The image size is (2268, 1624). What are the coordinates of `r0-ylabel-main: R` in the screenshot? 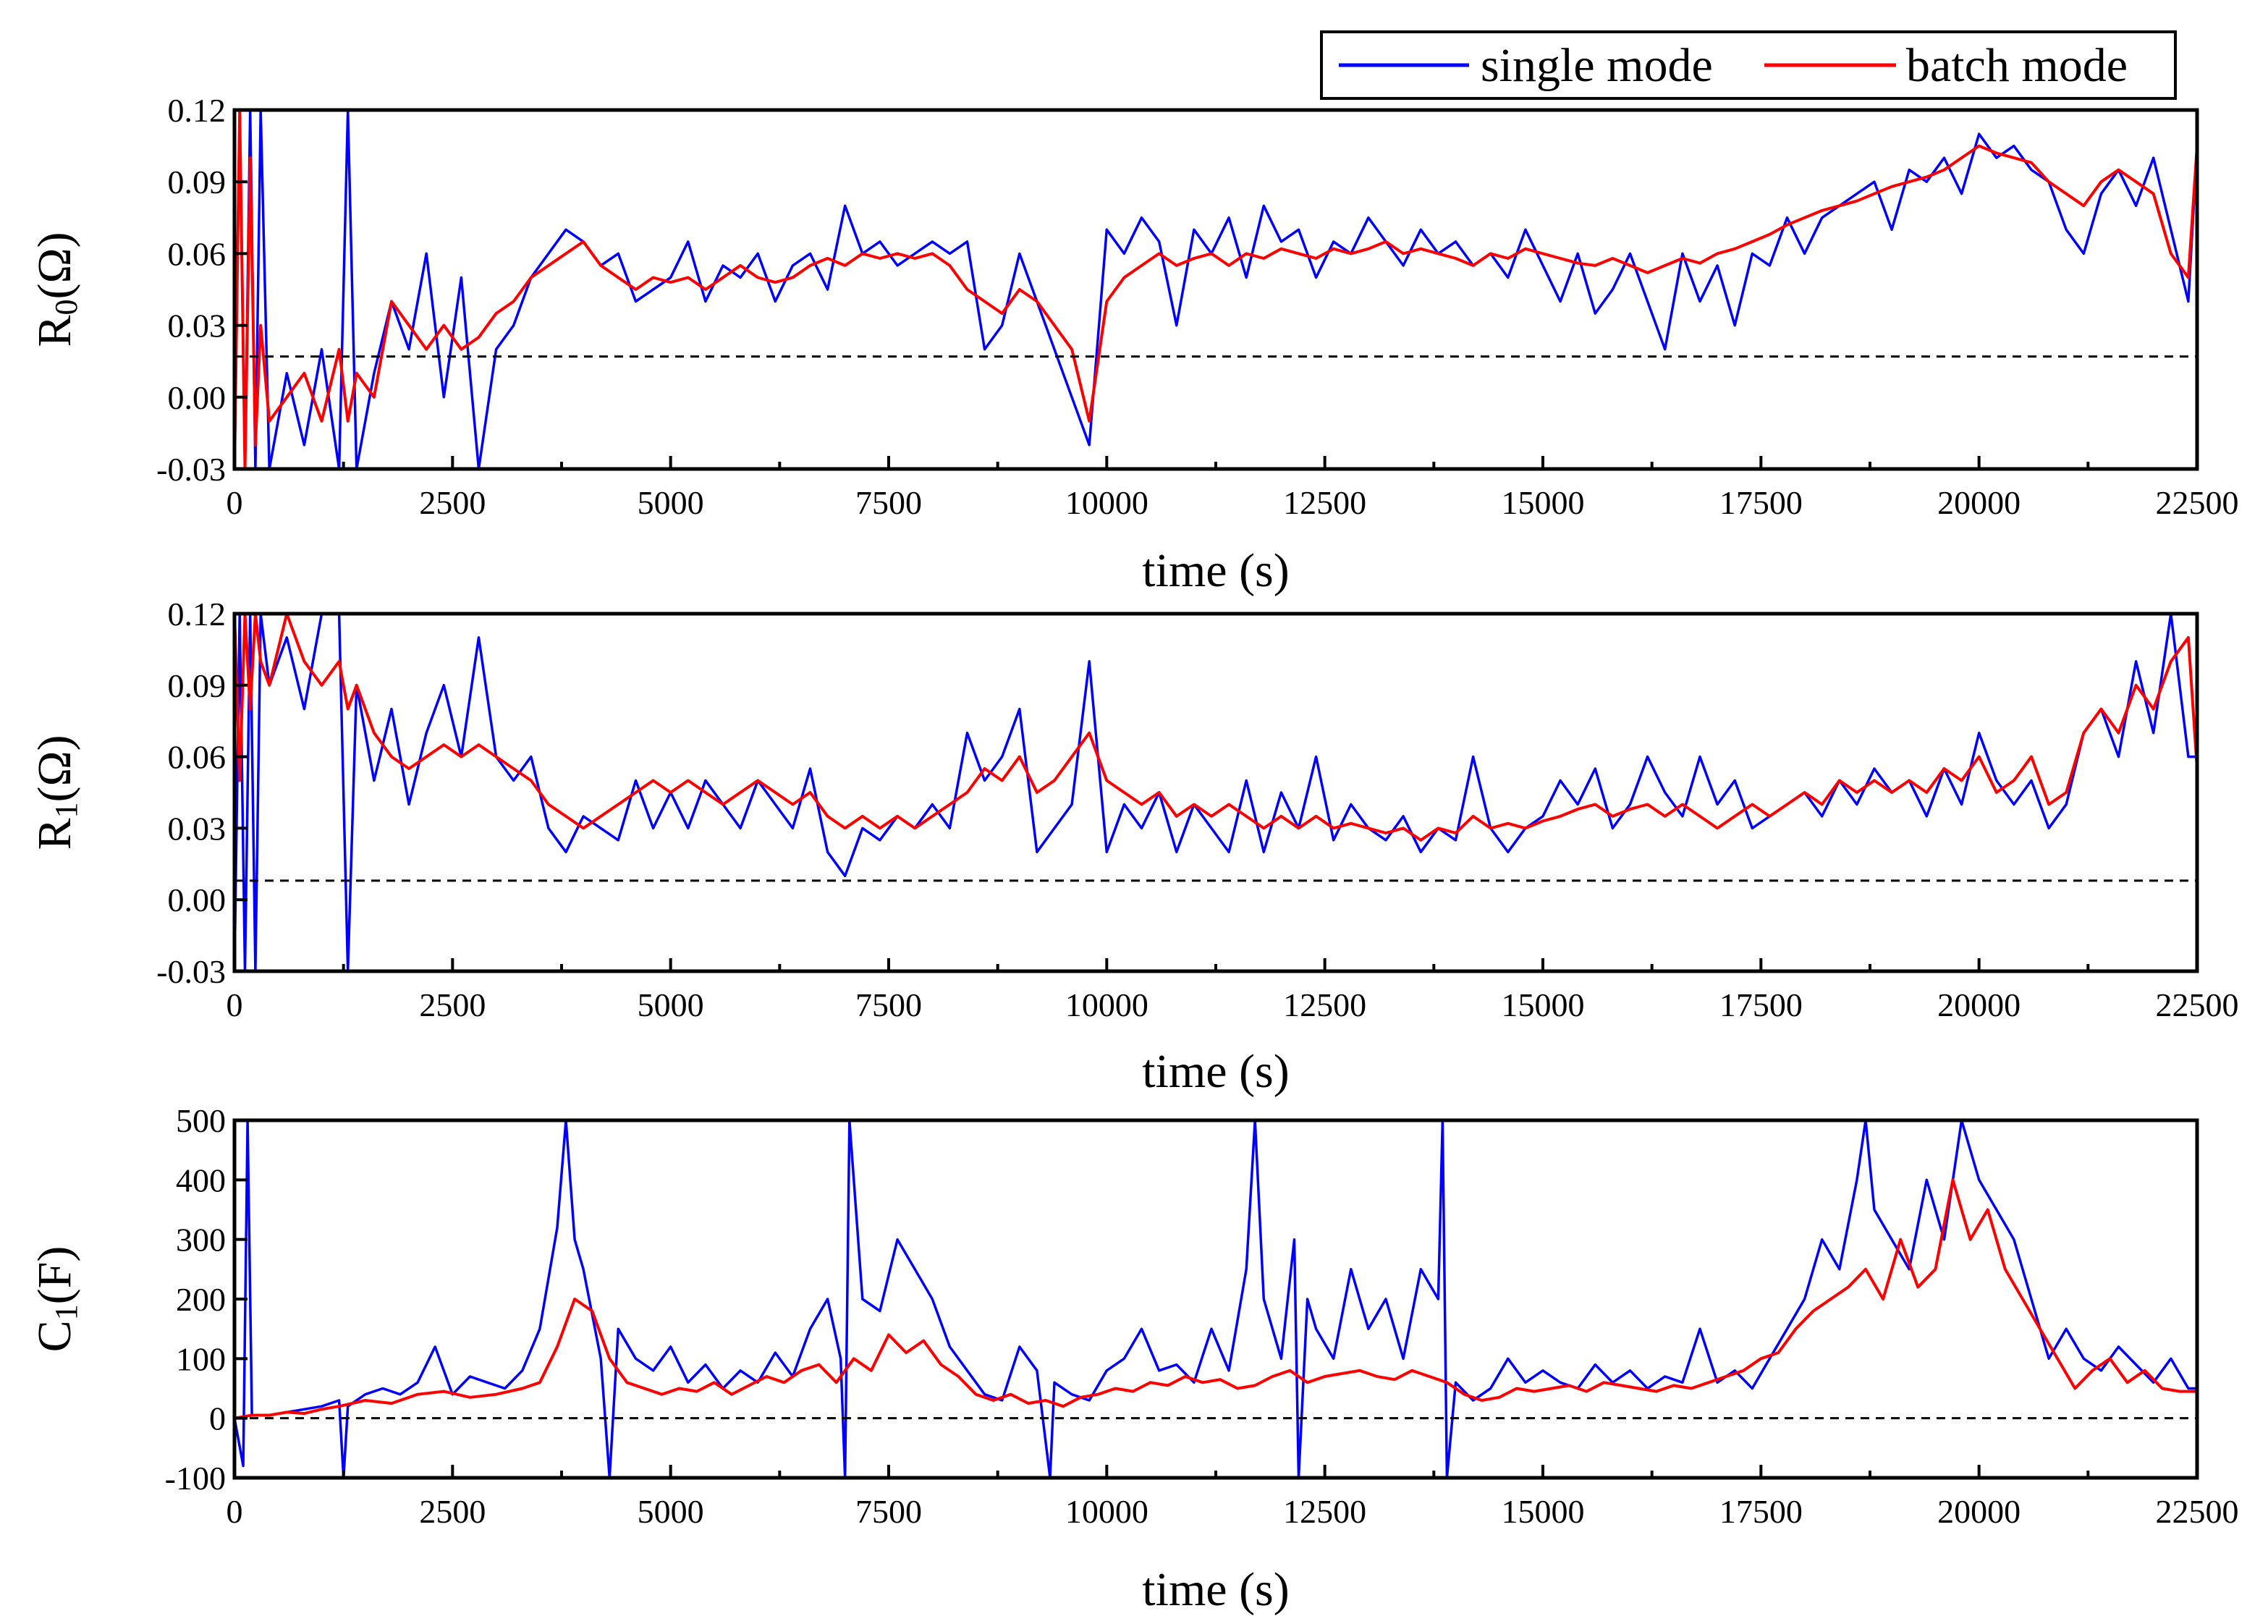 It's located at (54, 331).